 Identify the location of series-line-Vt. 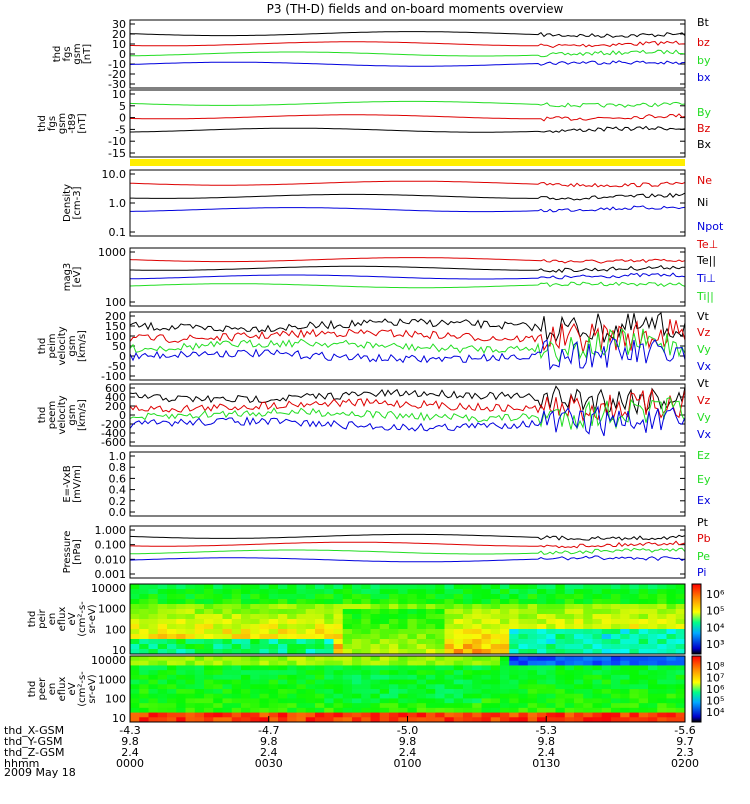
(407, 400).